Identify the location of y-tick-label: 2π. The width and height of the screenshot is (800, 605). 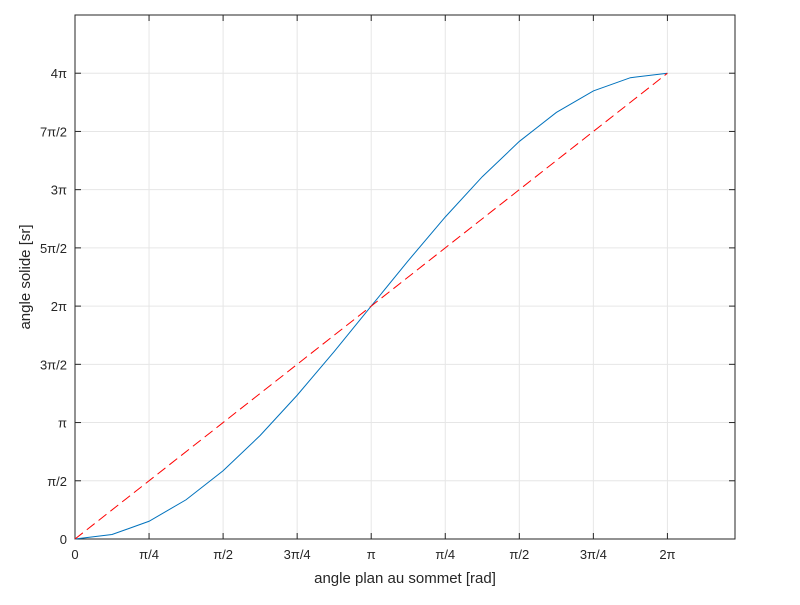
(59, 306).